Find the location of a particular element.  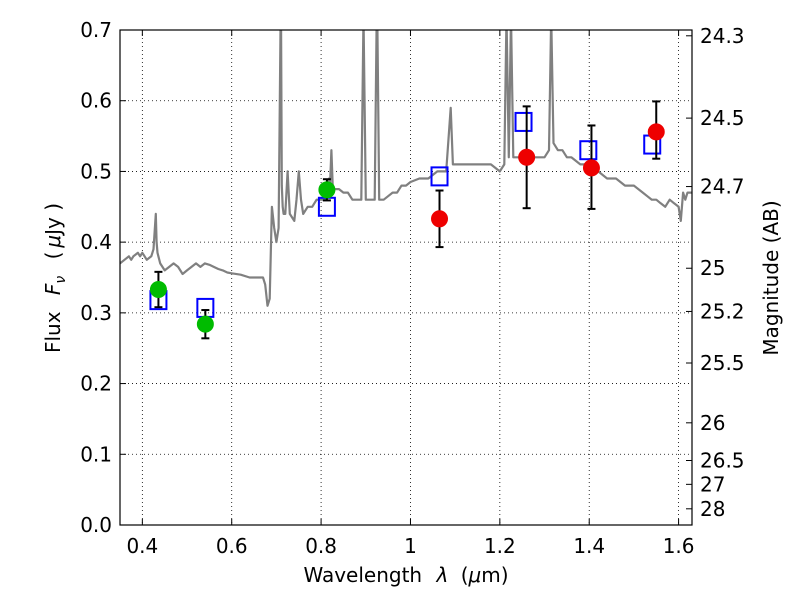

y-axis-symbol: F is located at coordinates (53, 289).